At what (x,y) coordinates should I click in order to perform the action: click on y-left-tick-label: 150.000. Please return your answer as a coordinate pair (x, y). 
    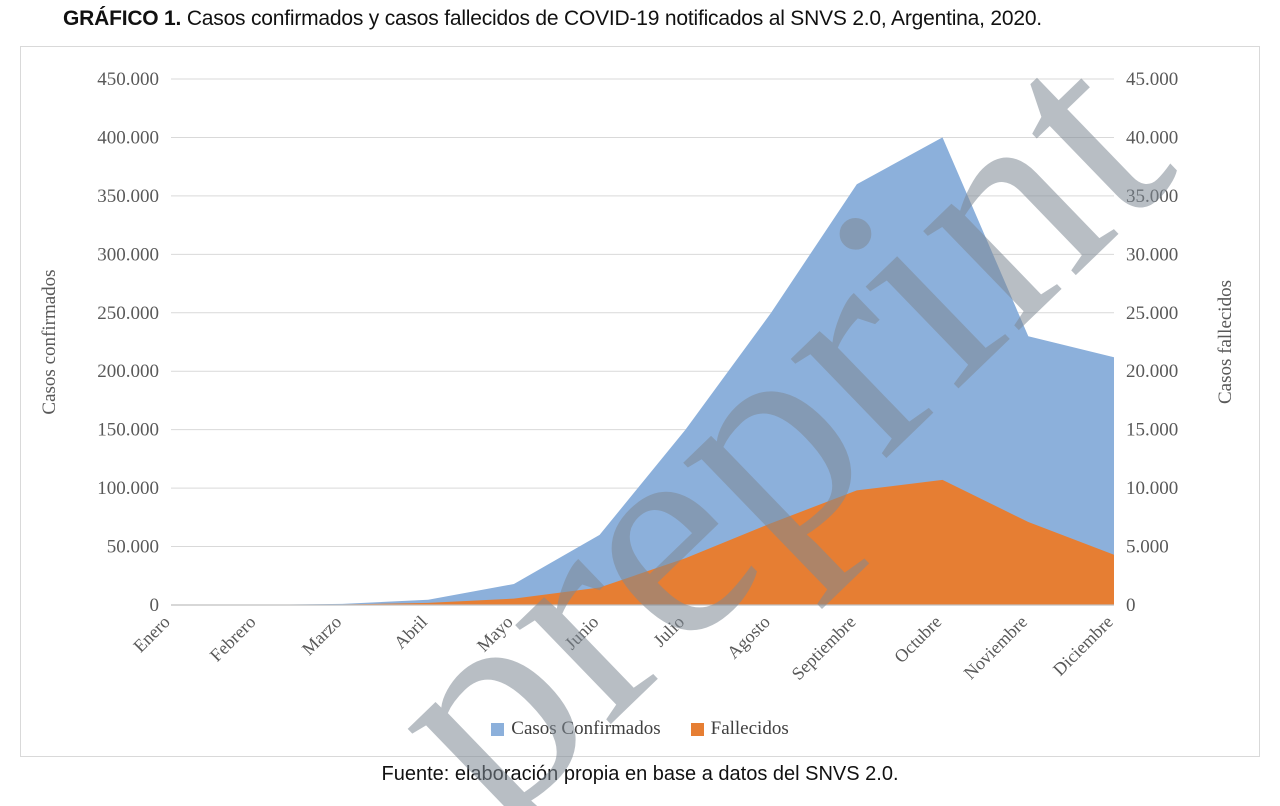
    Looking at the image, I should click on (128, 430).